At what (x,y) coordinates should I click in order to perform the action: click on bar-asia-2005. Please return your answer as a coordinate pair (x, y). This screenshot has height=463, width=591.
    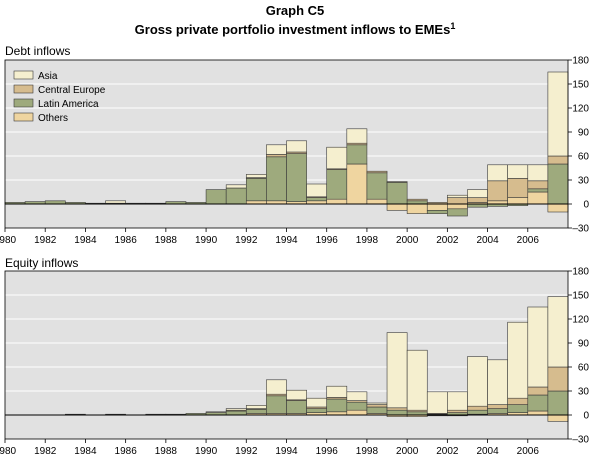
    Looking at the image, I should click on (518, 171).